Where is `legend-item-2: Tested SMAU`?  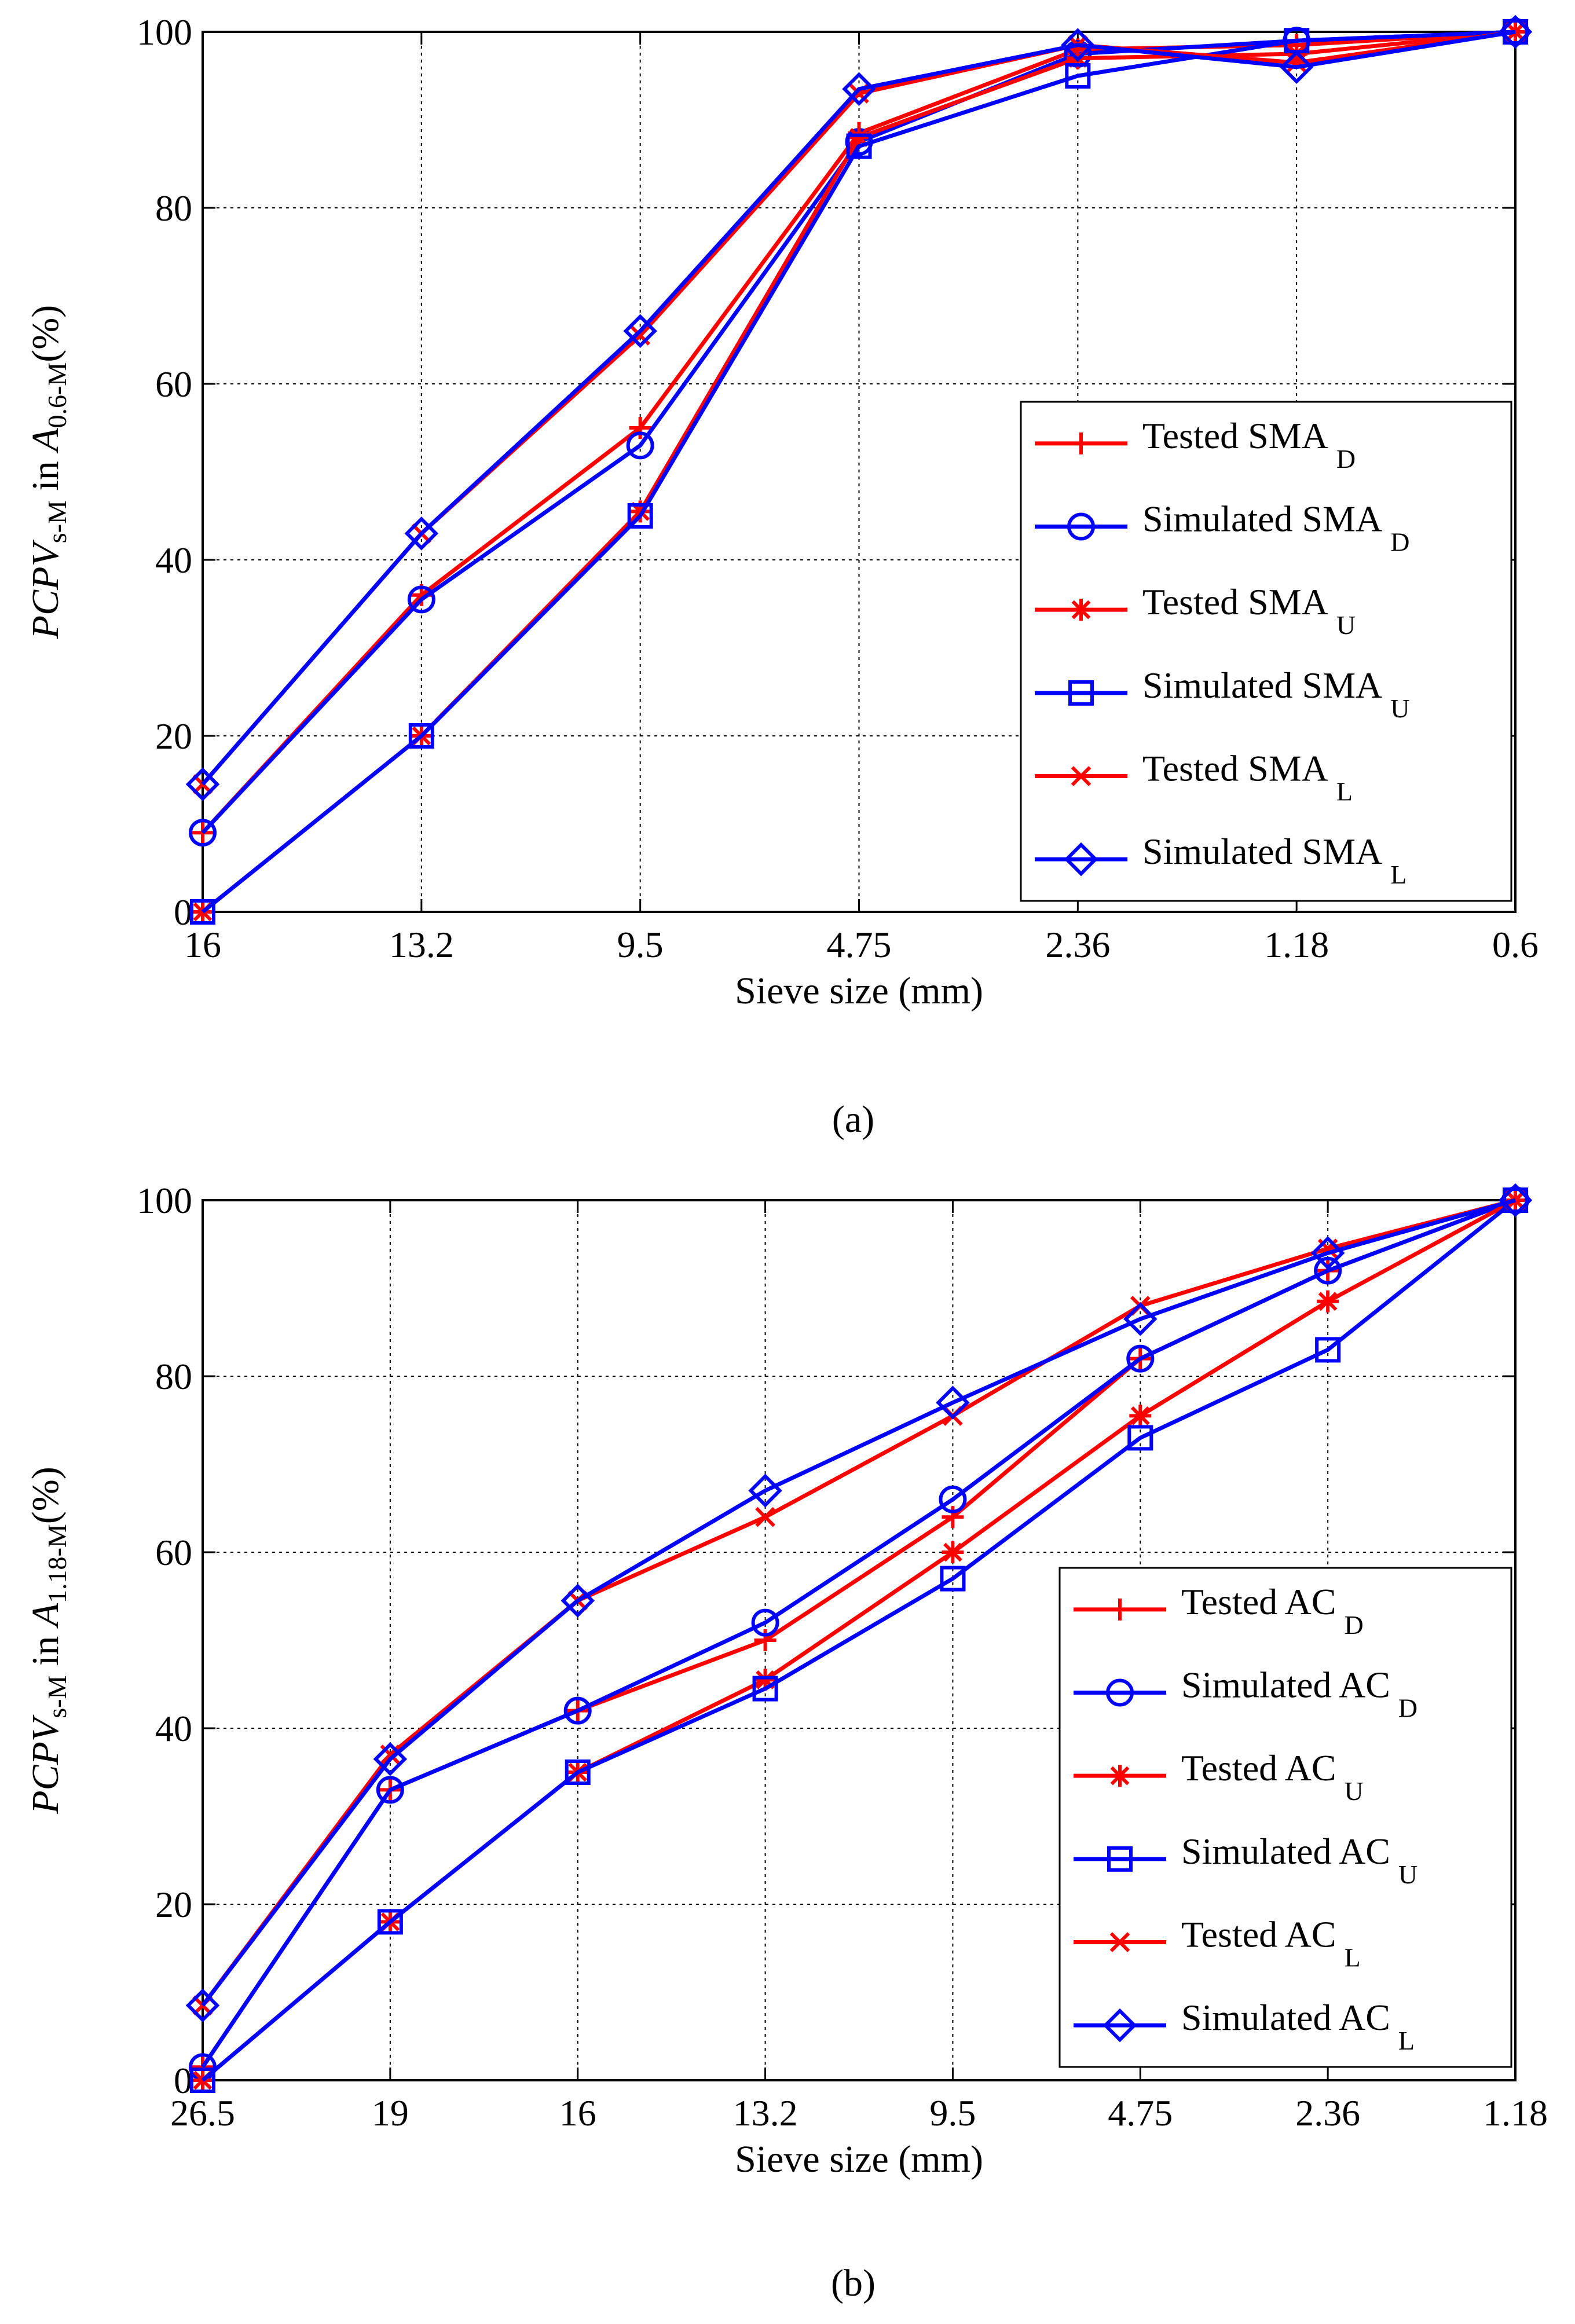 legend-item-2: Tested SMAU is located at coordinates (1196, 611).